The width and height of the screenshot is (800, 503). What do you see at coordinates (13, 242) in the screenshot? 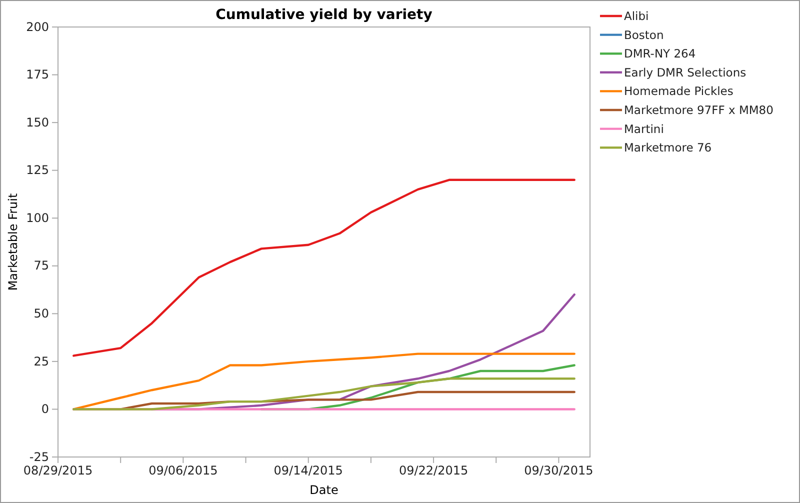
I see `y-axis-title: Marketable Fruit` at bounding box center [13, 242].